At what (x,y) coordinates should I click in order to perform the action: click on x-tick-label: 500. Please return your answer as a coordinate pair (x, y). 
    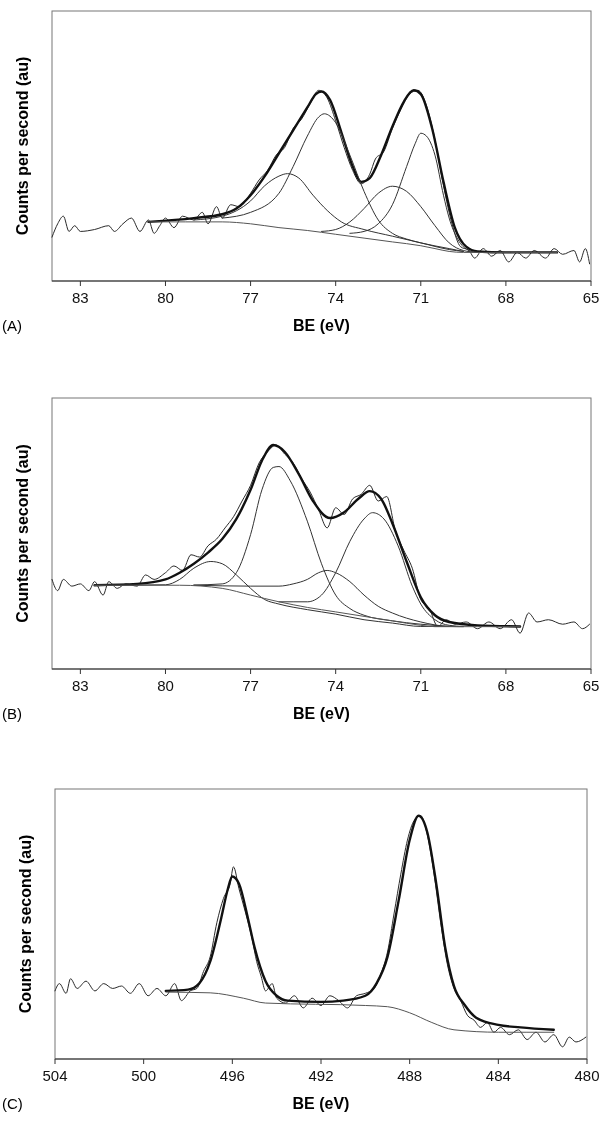
    Looking at the image, I should click on (144, 1075).